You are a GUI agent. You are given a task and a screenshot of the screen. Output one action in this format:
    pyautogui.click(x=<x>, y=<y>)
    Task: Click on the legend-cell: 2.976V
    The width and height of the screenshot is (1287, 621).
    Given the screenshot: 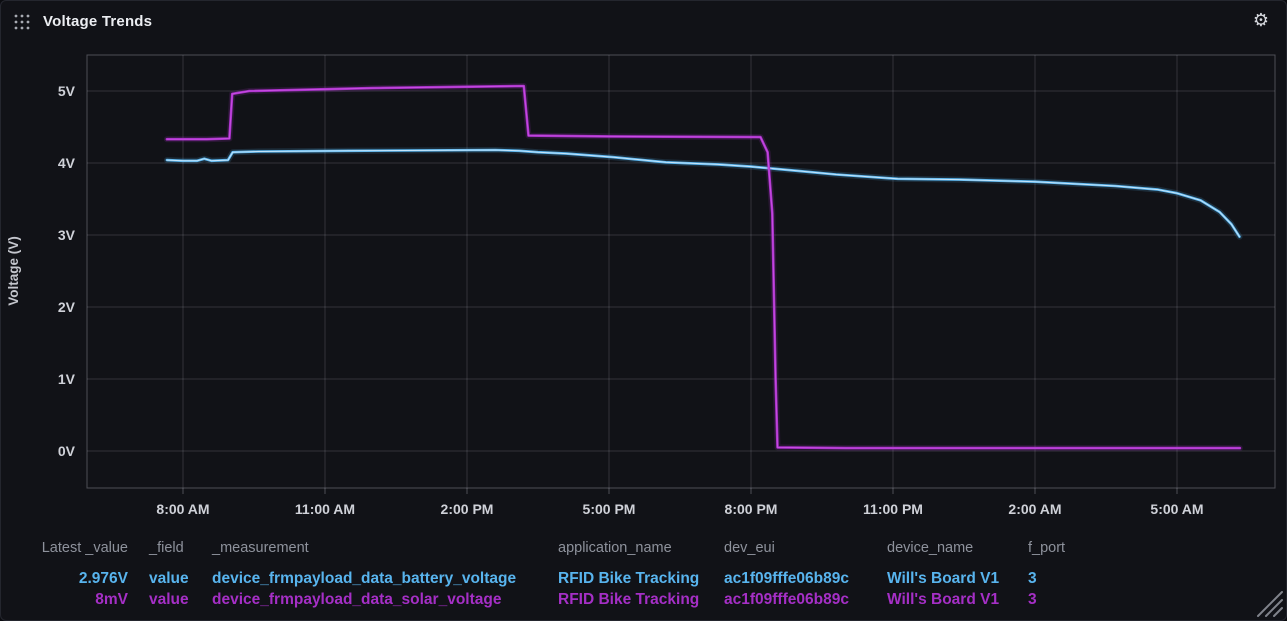 What is the action you would take?
    pyautogui.click(x=103, y=578)
    